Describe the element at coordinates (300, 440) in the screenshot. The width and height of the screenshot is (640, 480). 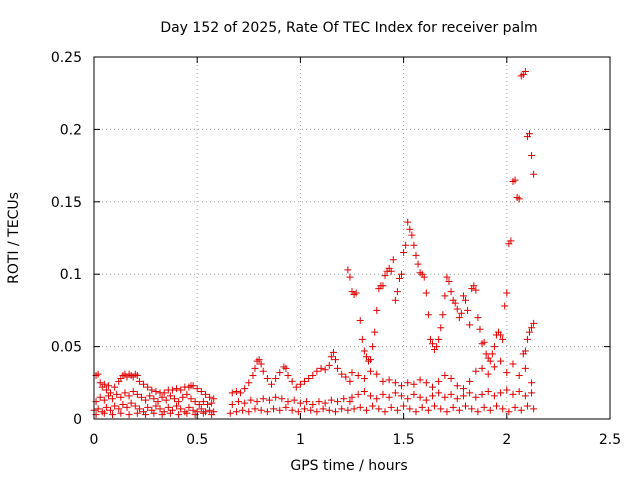
I see `x-tick-label: 1` at that location.